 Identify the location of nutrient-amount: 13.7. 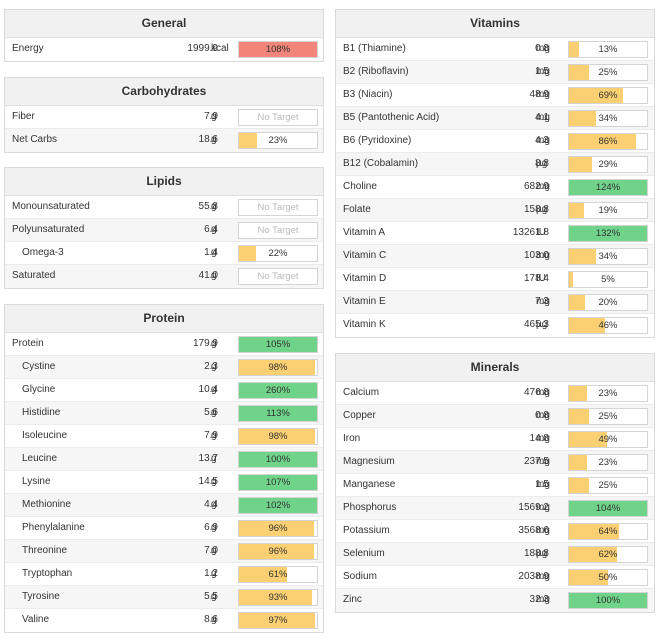
(208, 458).